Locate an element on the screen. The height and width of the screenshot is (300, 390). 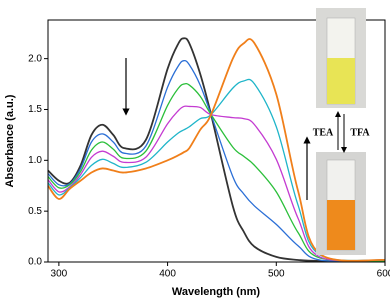
y-tick-label: 0.5 is located at coordinates (35, 211).